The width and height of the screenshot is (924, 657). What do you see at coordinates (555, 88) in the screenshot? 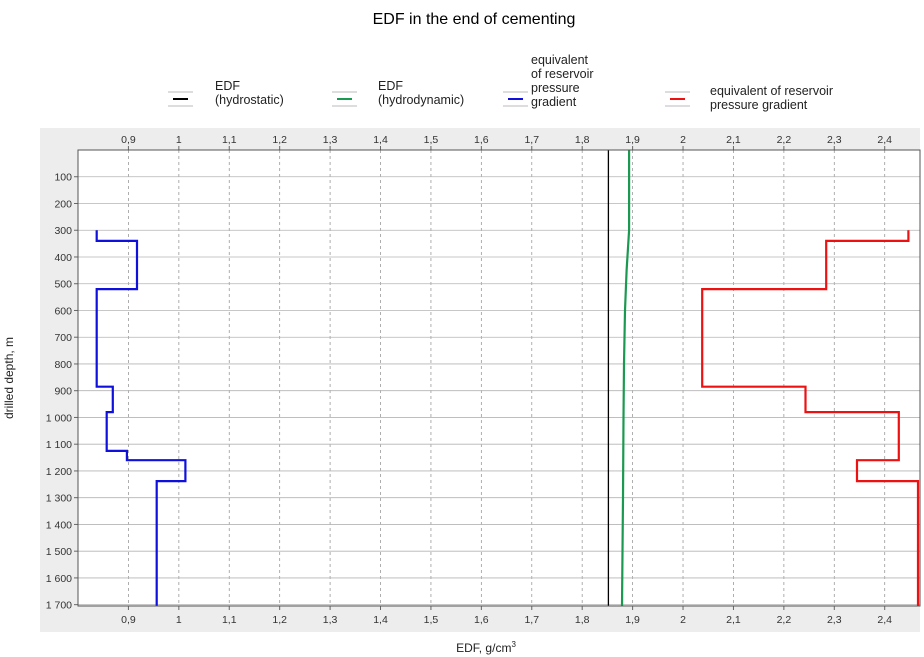
I see `legend-label-line: pressure` at bounding box center [555, 88].